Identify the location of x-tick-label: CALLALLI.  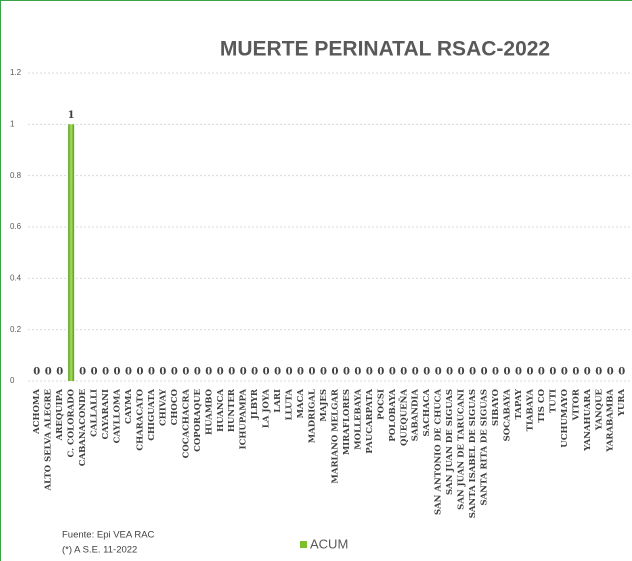
(95, 413).